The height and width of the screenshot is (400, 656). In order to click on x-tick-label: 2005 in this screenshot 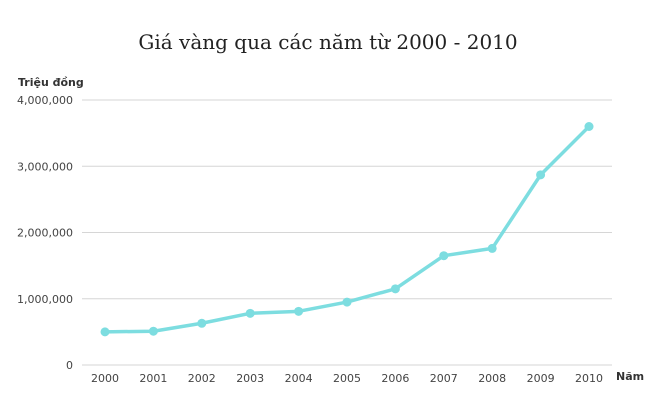, I will do `click(347, 378)`.